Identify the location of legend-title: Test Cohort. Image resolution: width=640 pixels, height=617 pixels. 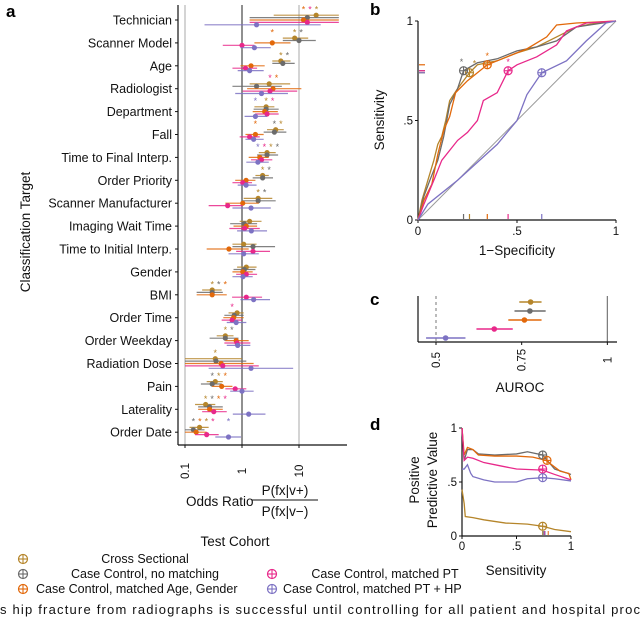
(234, 541).